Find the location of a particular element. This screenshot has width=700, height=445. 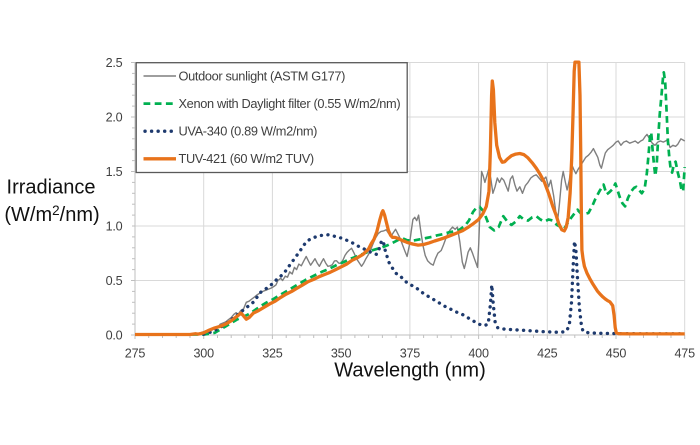

svg-text: UVA-340 (0.89 W/m2/nm) is located at coordinates (248, 131).